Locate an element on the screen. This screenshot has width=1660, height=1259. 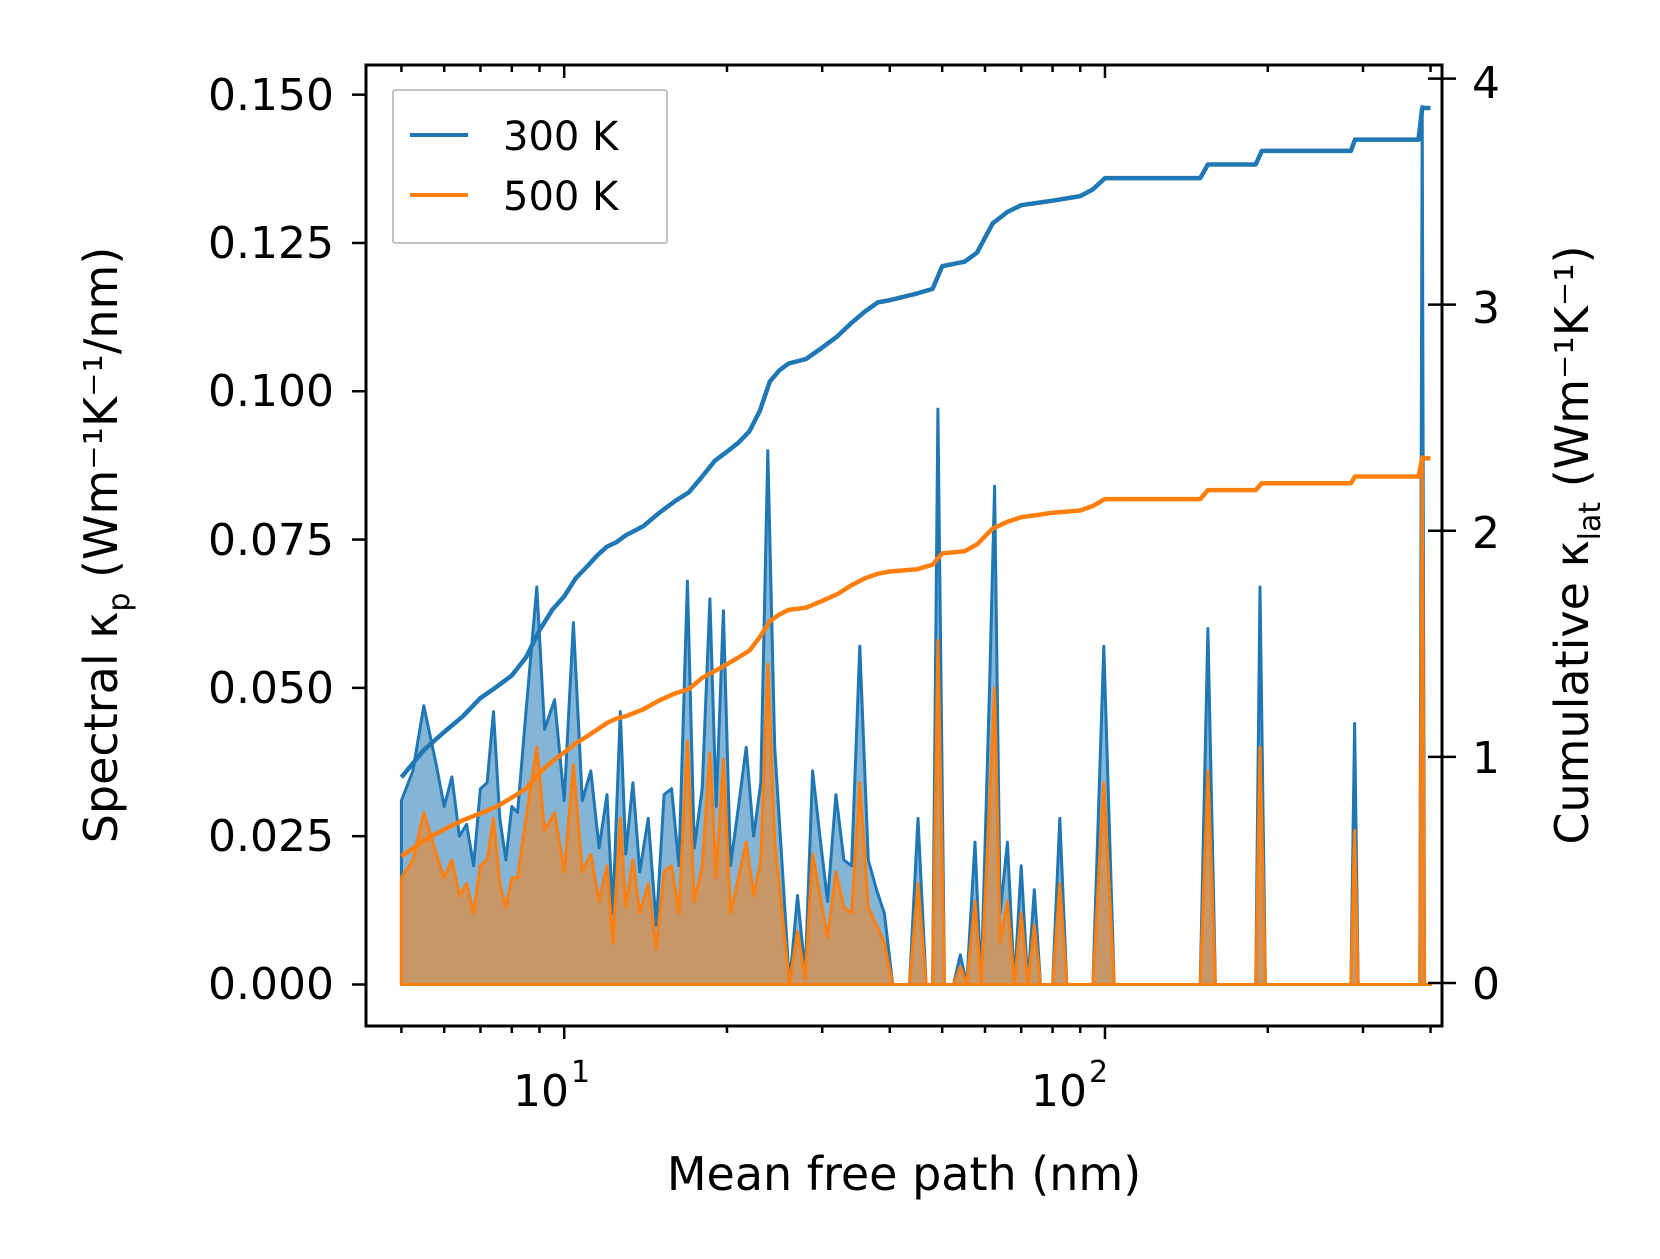
y-left-tick-label: 0.050 is located at coordinates (271, 688).